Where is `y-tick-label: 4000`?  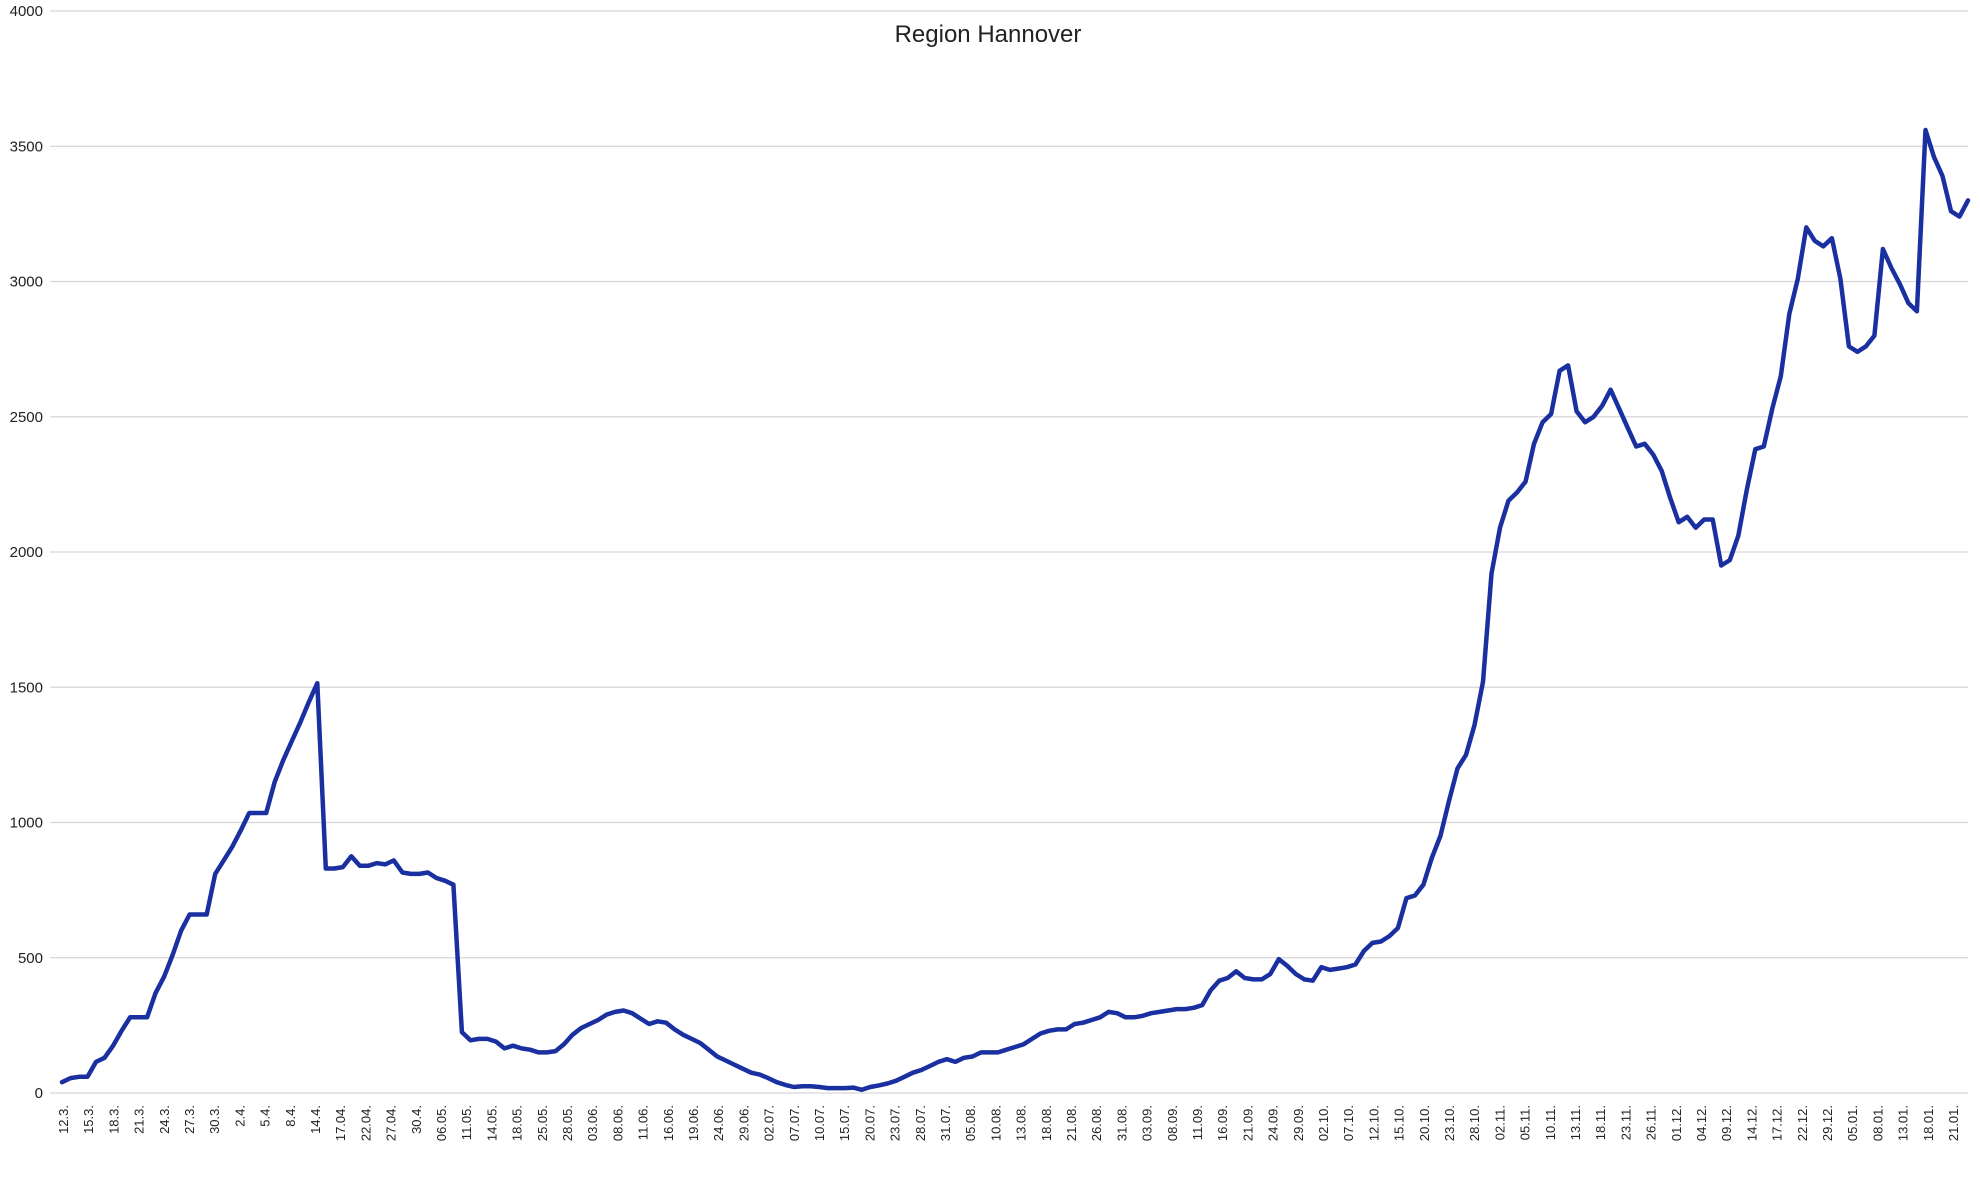 y-tick-label: 4000 is located at coordinates (26, 11).